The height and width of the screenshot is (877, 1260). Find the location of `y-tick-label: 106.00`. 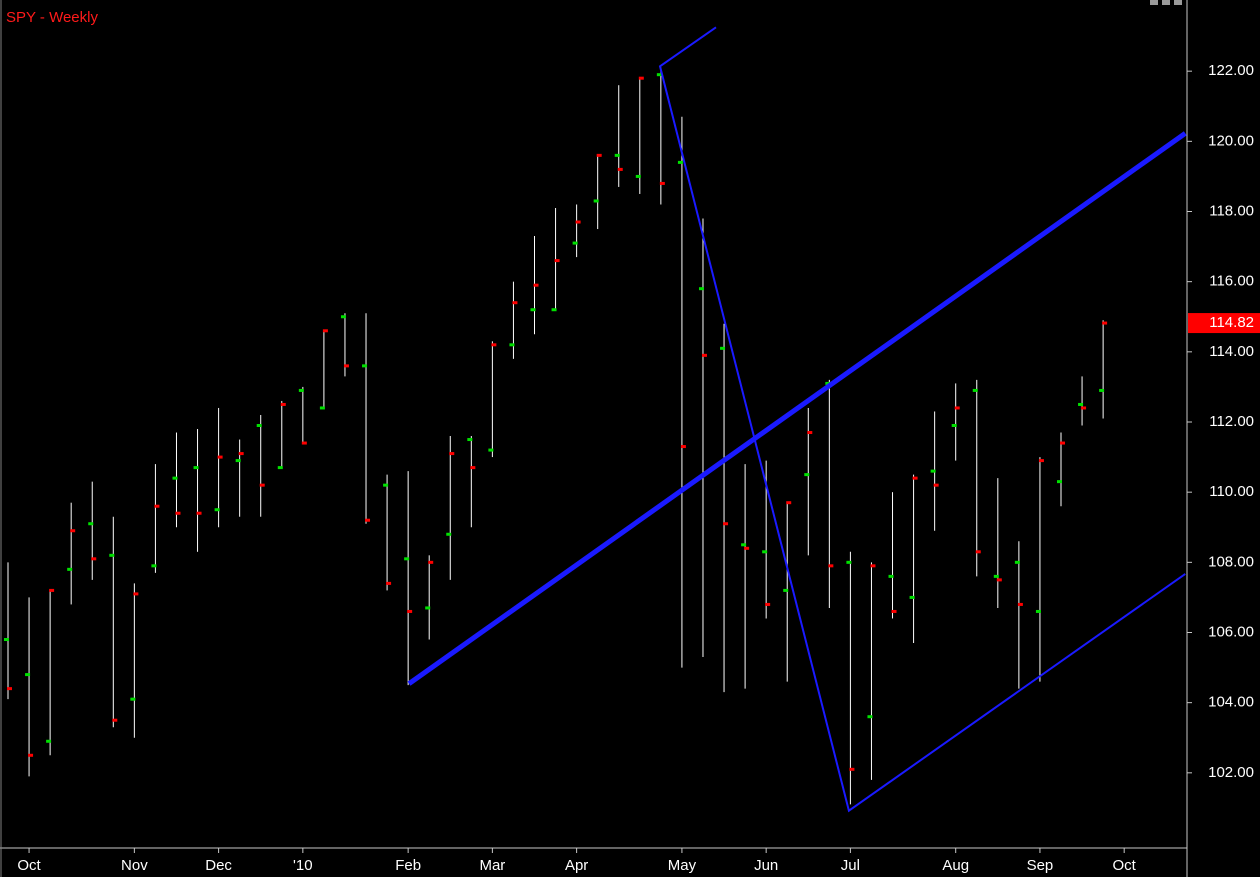

y-tick-label: 106.00 is located at coordinates (1231, 631).